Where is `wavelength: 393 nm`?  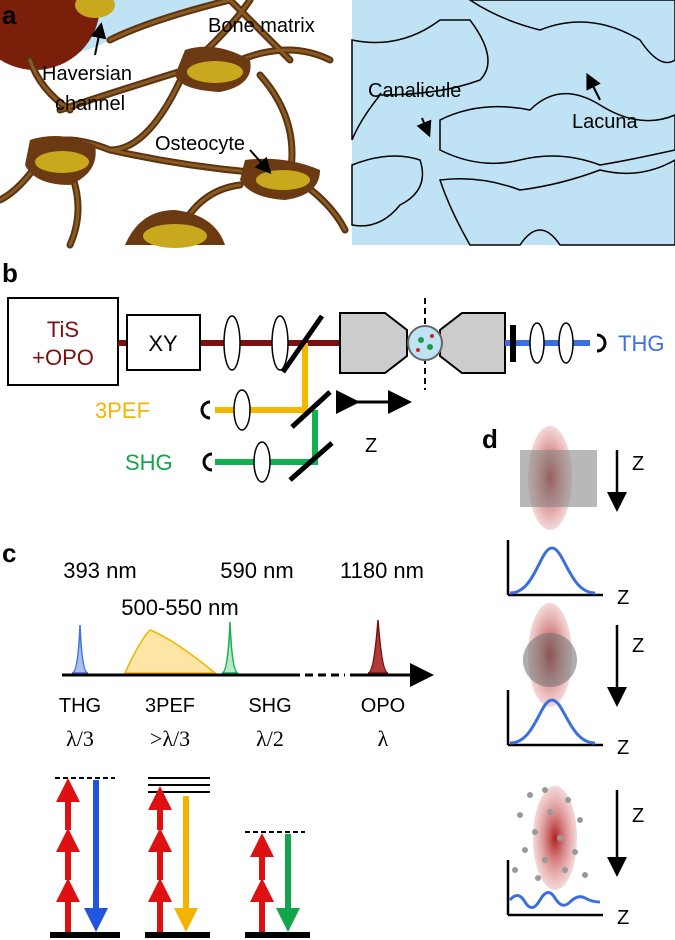
wavelength: 393 nm is located at coordinates (99, 570).